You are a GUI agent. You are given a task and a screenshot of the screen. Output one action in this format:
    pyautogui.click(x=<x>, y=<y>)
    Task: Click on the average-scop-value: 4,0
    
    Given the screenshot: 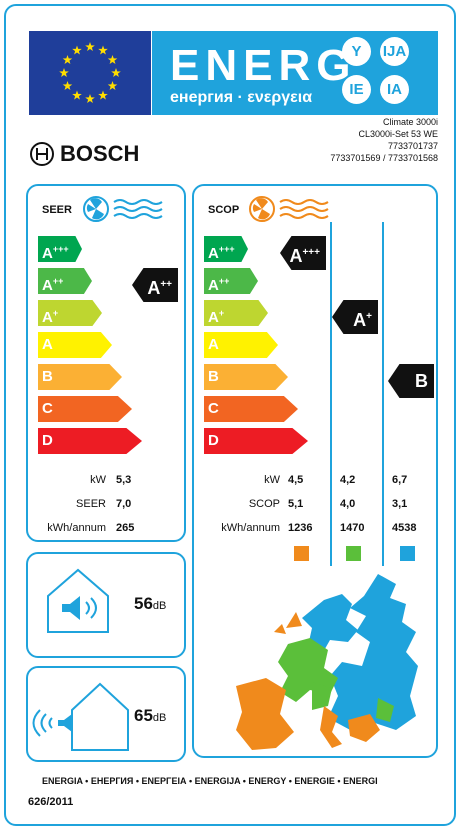 What is the action you would take?
    pyautogui.click(x=348, y=504)
    